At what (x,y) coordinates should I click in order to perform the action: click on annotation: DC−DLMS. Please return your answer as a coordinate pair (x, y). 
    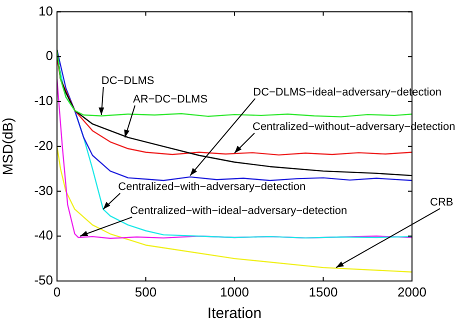
    Looking at the image, I should click on (127, 81).